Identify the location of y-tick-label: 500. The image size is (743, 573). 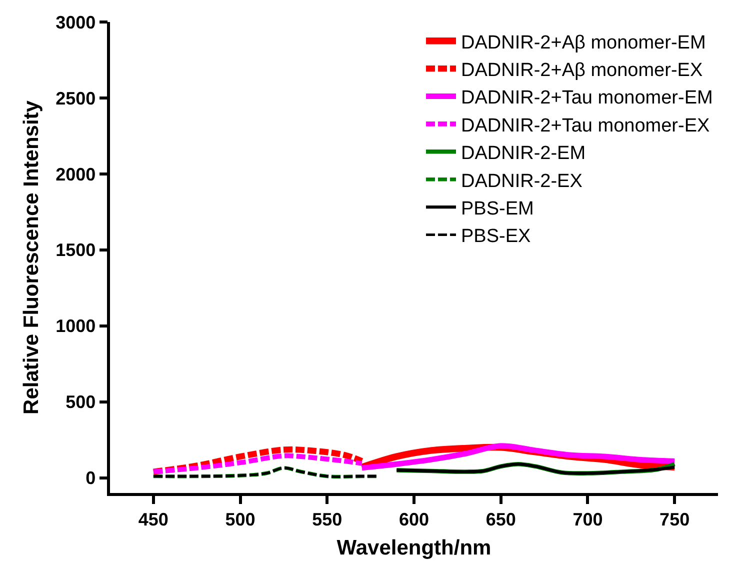
(81, 402).